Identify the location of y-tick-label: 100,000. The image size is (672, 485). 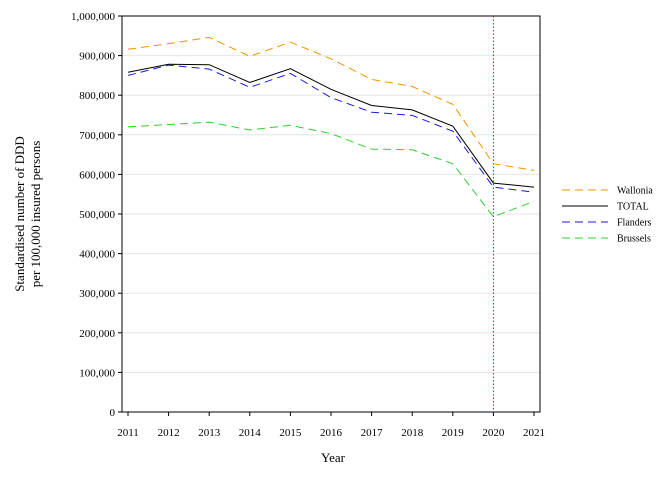
(97, 373).